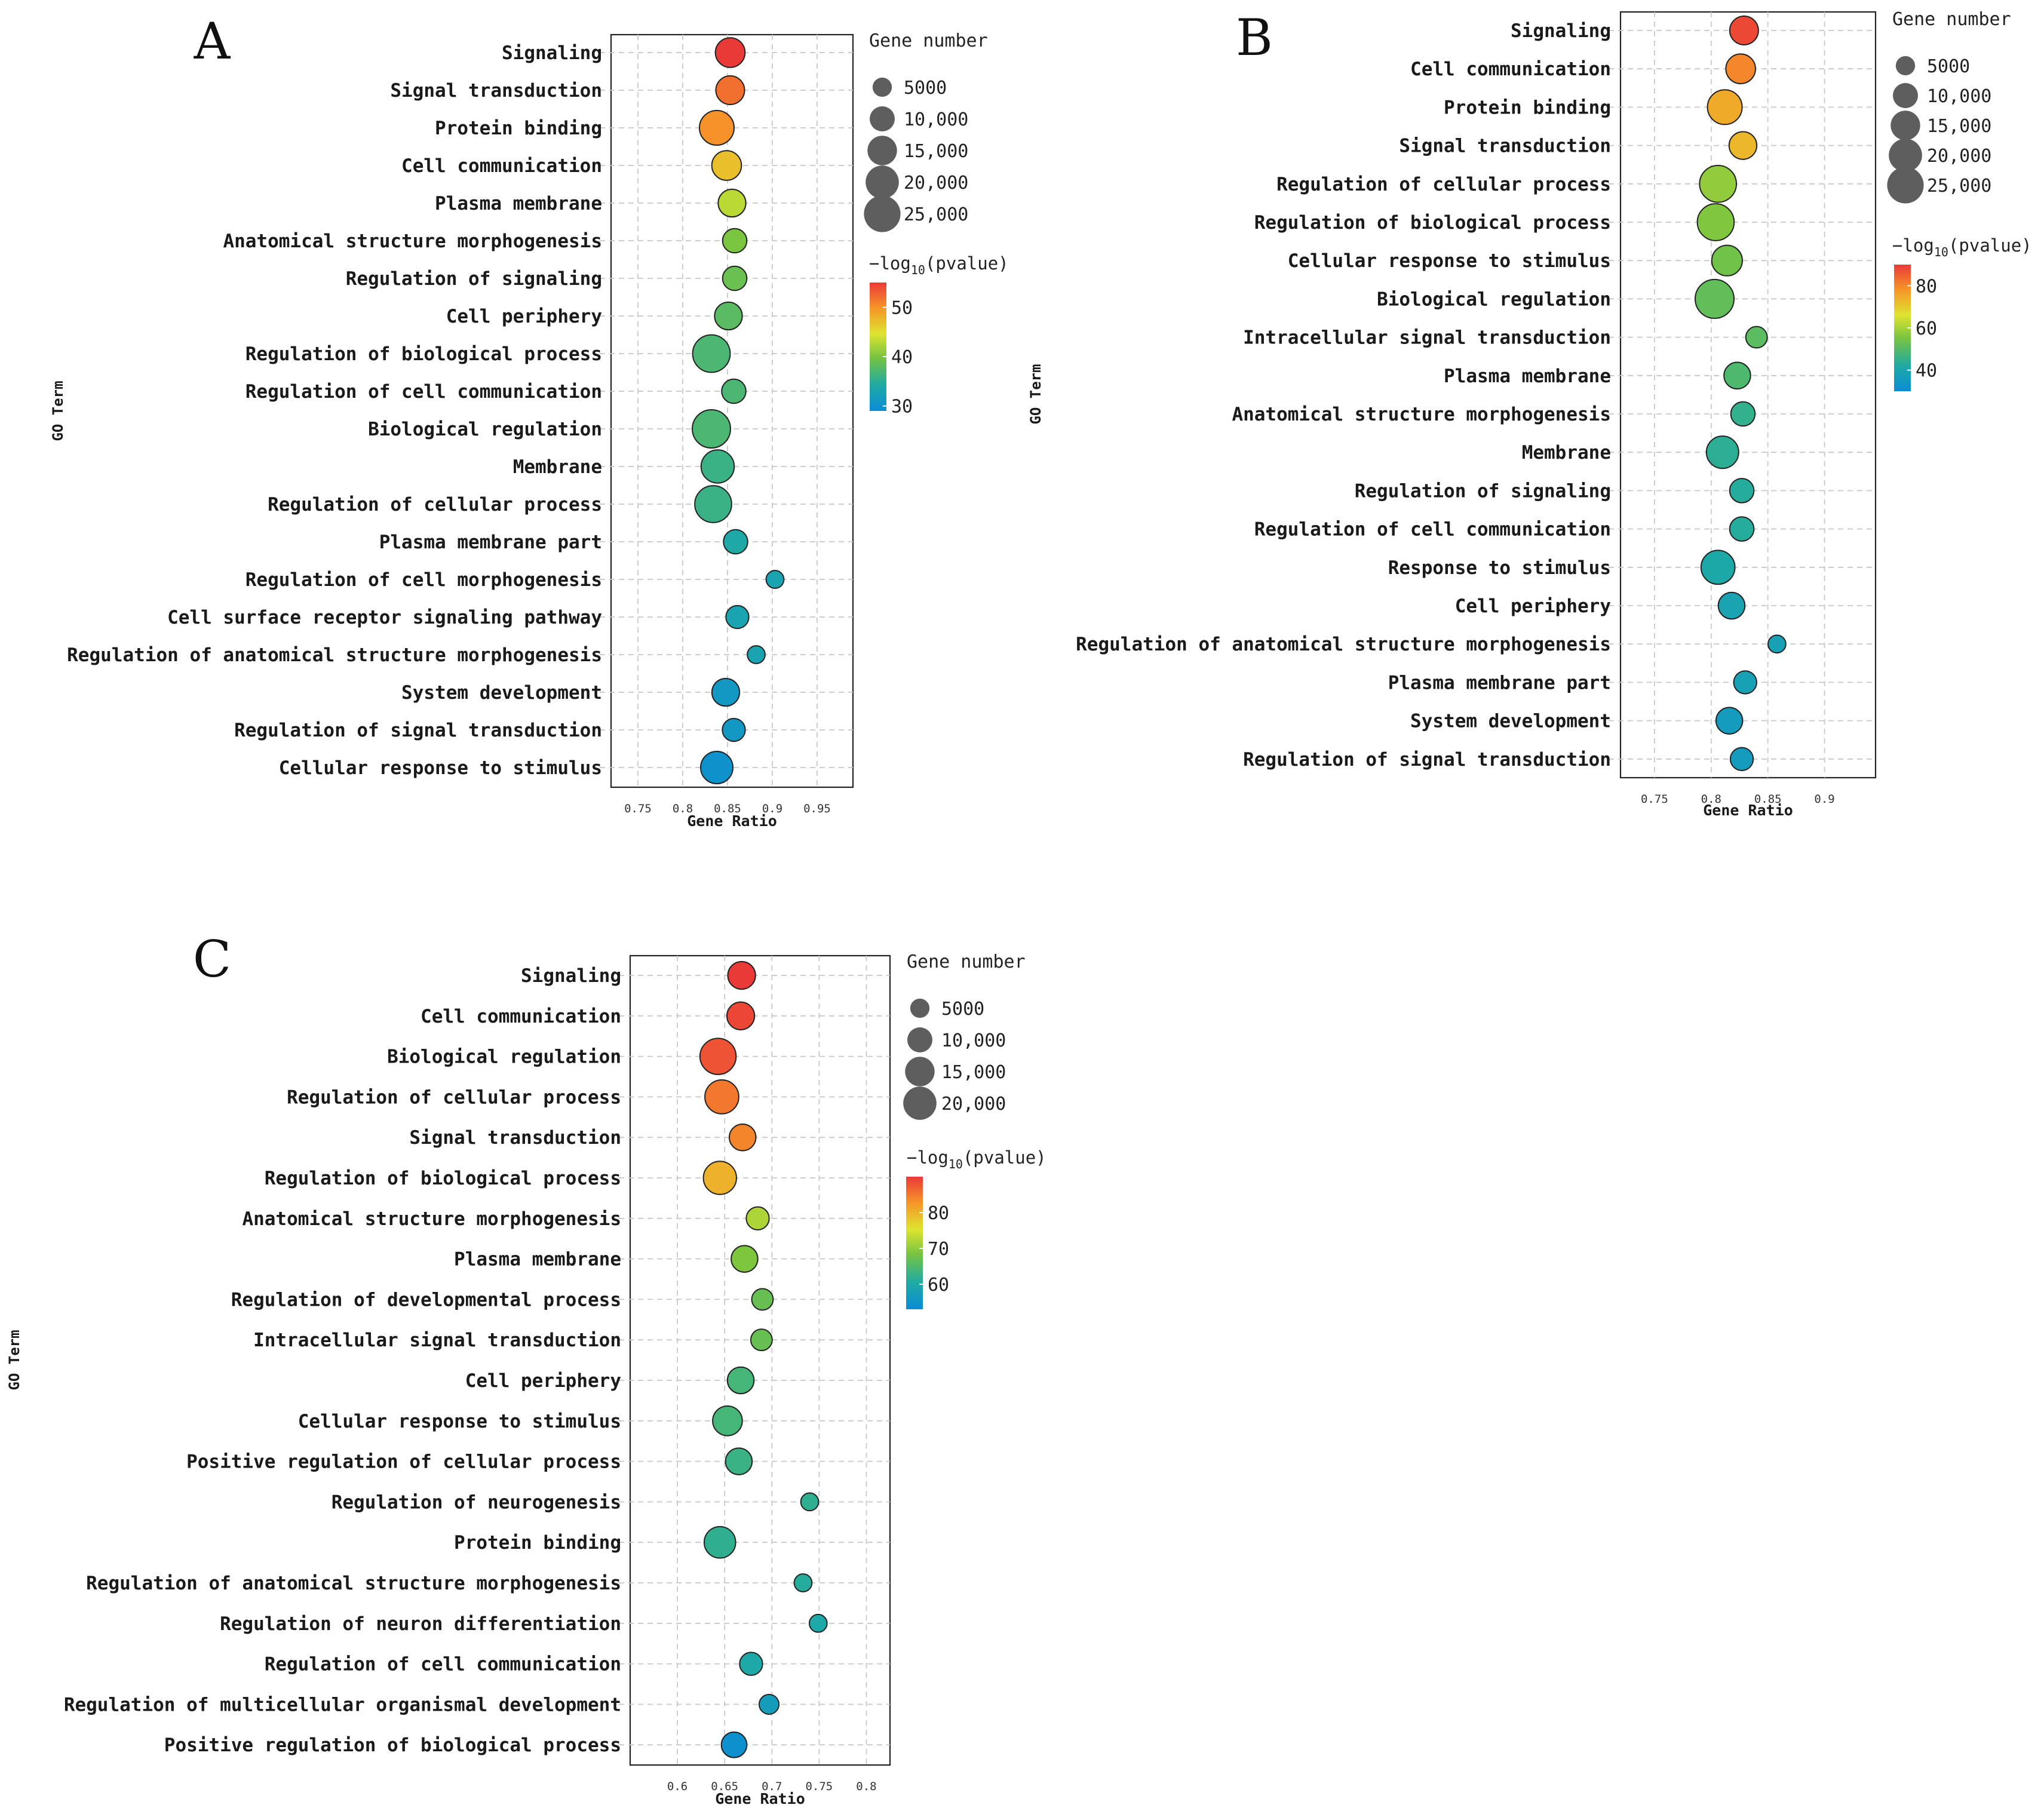 The height and width of the screenshot is (1814, 2044). What do you see at coordinates (212, 41) in the screenshot?
I see `panel-letter: A` at bounding box center [212, 41].